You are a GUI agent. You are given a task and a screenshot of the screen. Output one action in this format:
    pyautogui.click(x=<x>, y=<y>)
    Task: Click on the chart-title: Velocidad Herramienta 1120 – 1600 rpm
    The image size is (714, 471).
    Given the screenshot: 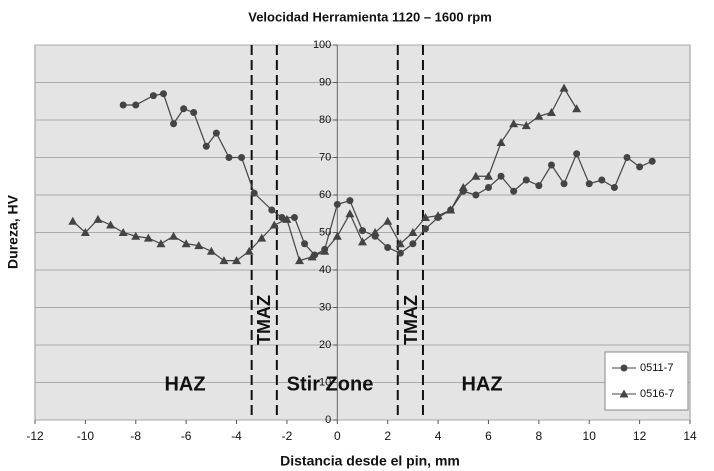 What is the action you would take?
    pyautogui.click(x=370, y=16)
    